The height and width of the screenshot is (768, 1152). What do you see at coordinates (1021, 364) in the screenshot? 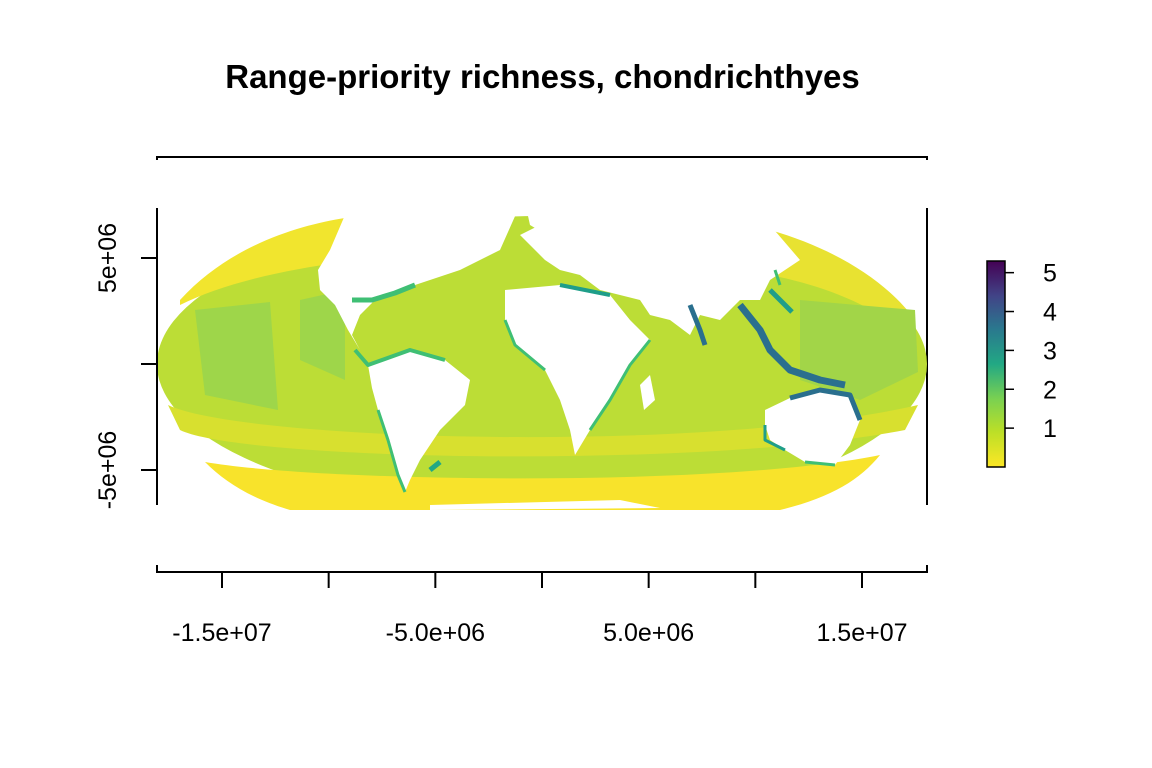
I see `color-legend: 1 2 3 4 5` at bounding box center [1021, 364].